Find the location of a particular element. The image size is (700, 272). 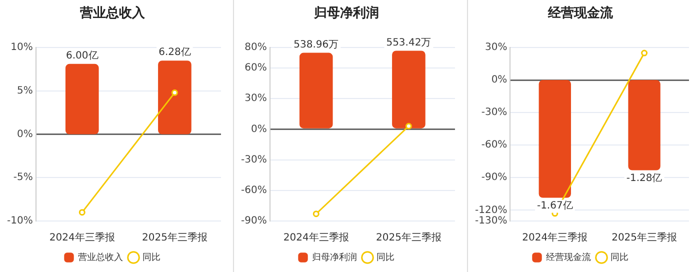

legend-label: 营业总收入 is located at coordinates (100, 257).